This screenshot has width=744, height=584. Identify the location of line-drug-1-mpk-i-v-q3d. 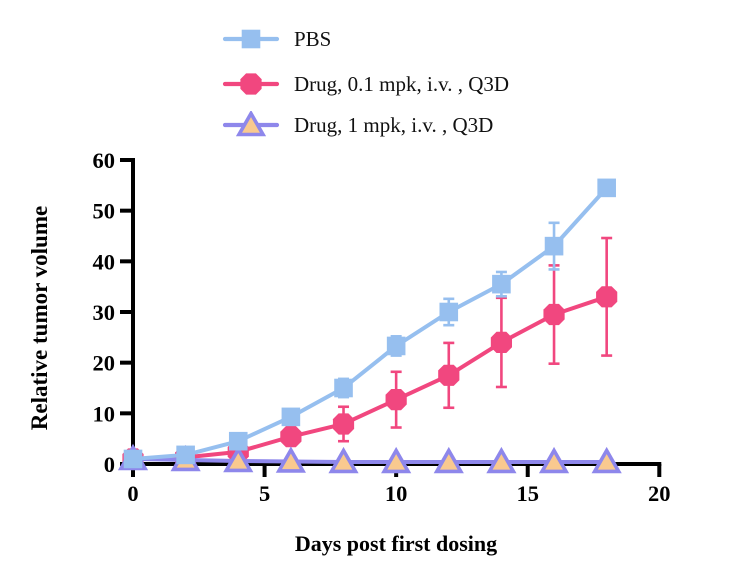
(370, 460).